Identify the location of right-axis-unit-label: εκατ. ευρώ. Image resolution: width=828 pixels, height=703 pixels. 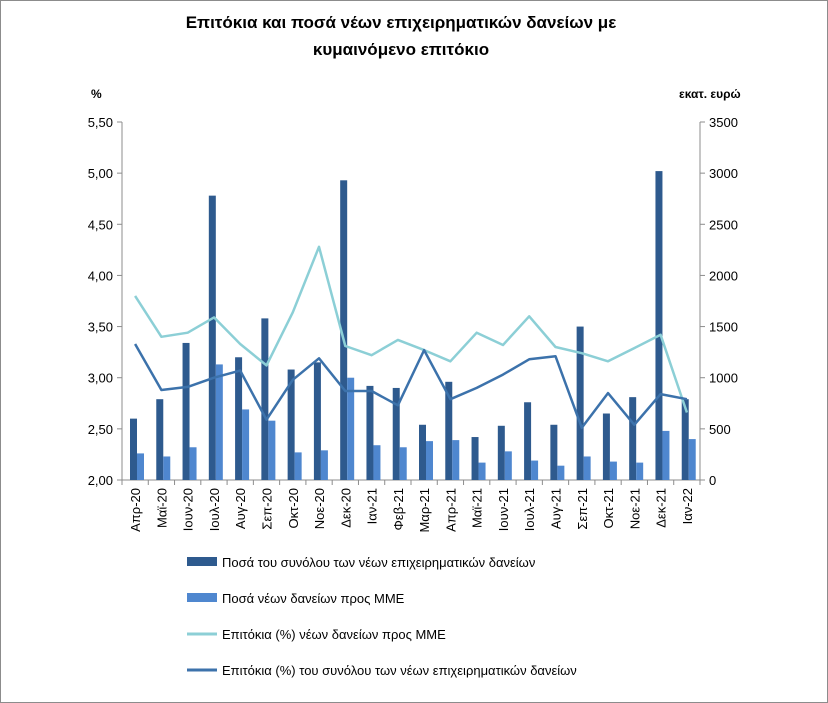
(710, 94).